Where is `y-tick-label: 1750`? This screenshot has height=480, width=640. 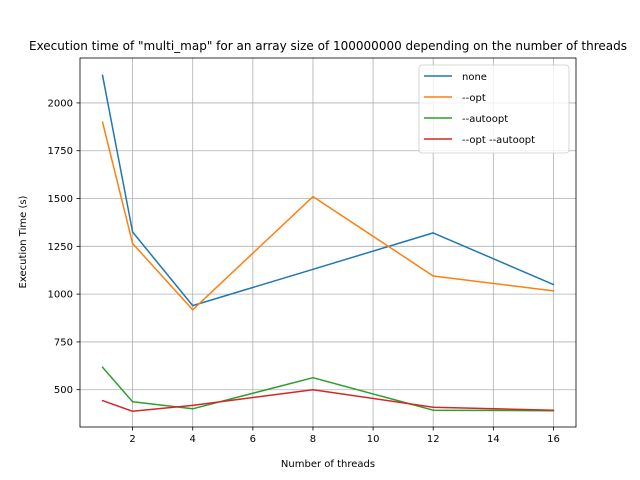 y-tick-label: 1750 is located at coordinates (60, 151).